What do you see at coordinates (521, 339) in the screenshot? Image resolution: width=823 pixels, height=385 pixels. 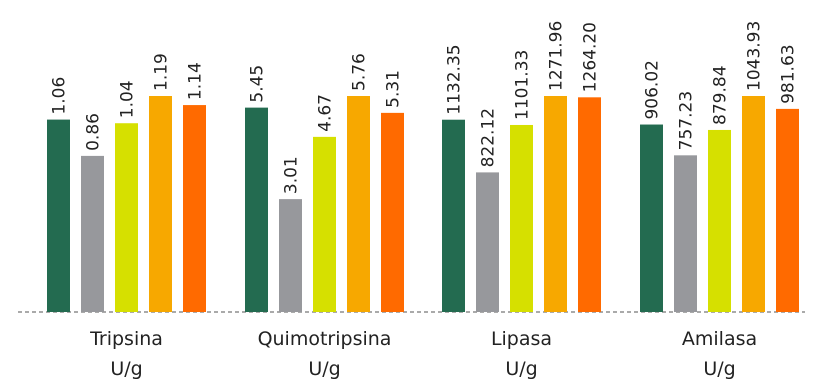 I see `category-label-lipasa: Lipasa` at bounding box center [521, 339].